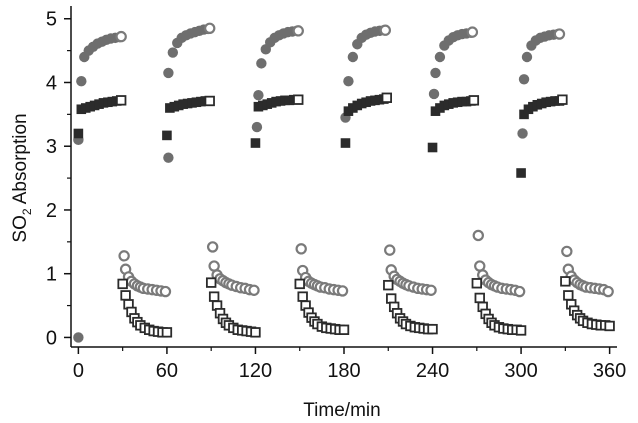 Image resolution: width=638 pixels, height=423 pixels. Describe the element at coordinates (51, 83) in the screenshot. I see `y-tick-label: 4` at that location.